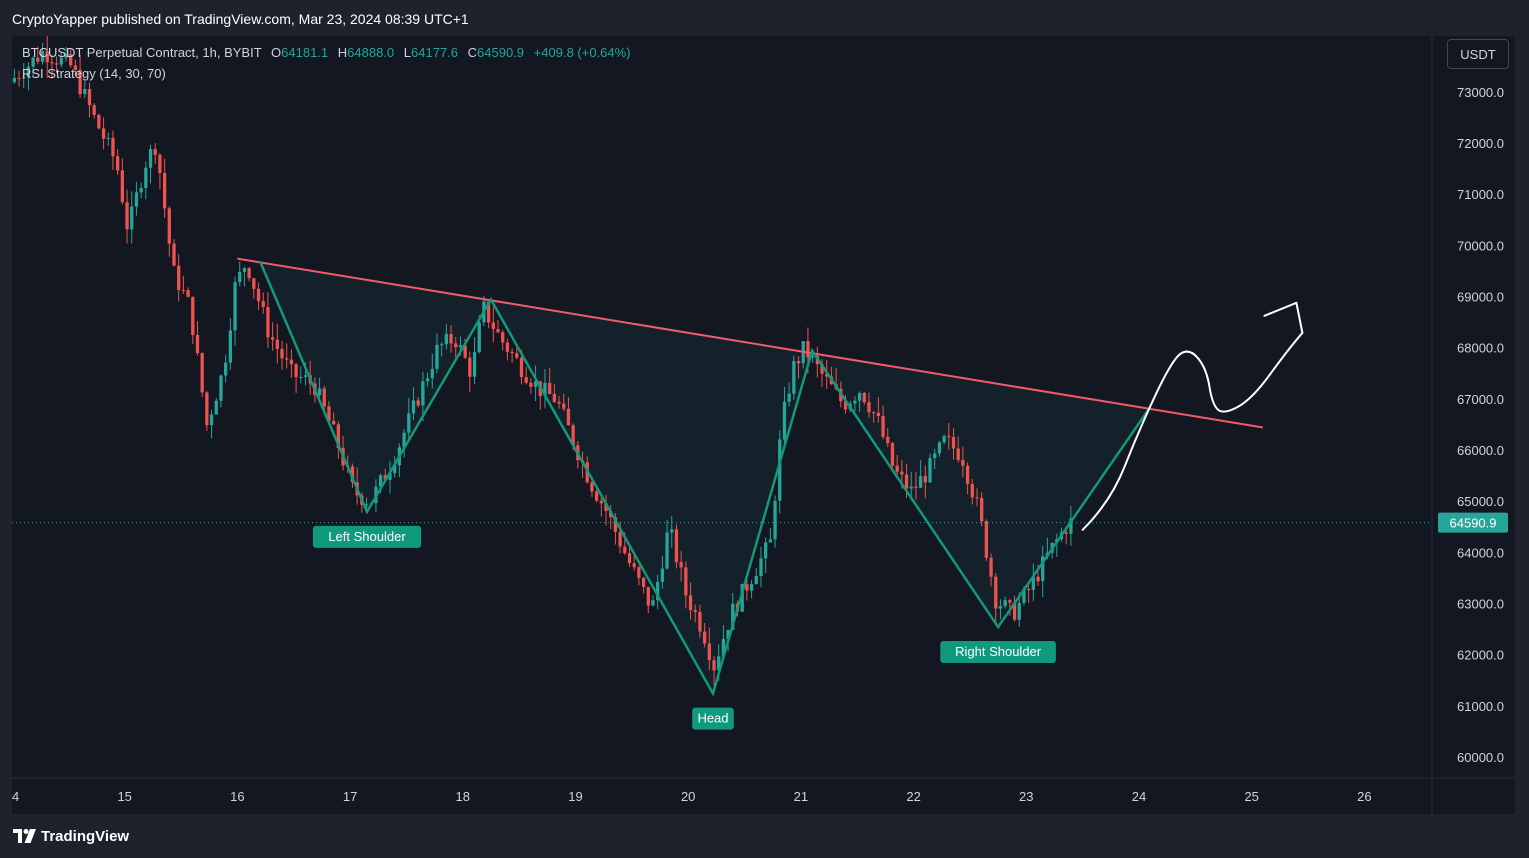  Describe the element at coordinates (24, 836) in the screenshot. I see `tradingview-logo-icon` at that location.